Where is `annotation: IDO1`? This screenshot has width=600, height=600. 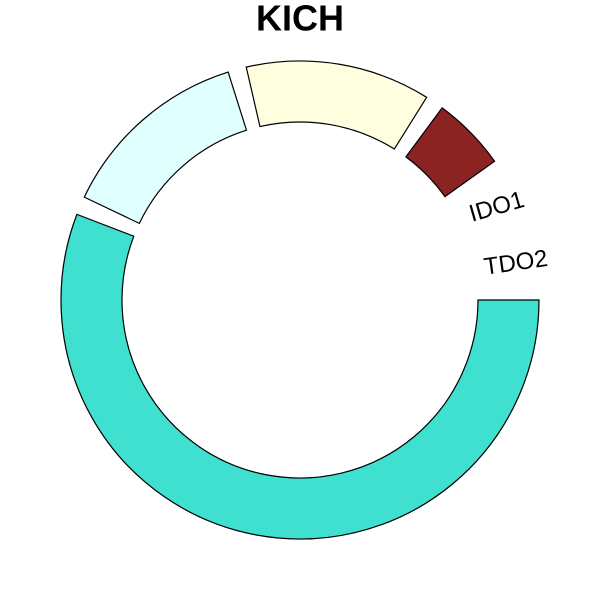
annotation: IDO1 is located at coordinates (496, 206).